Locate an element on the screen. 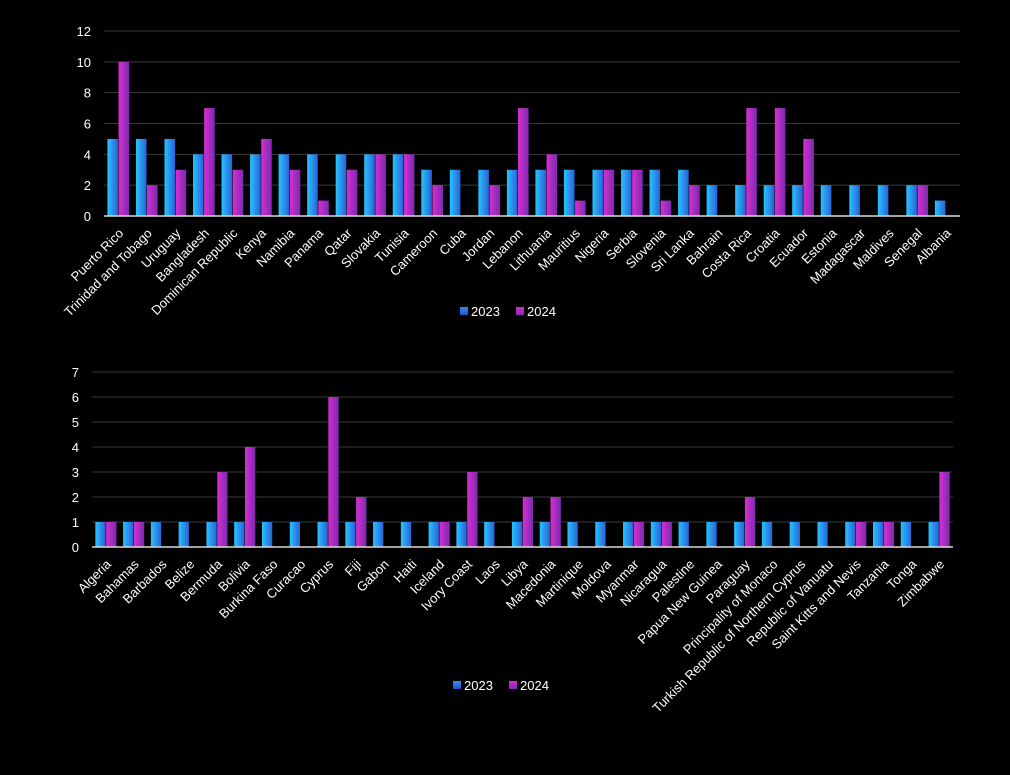  bar-2023-moldova is located at coordinates (600, 534).